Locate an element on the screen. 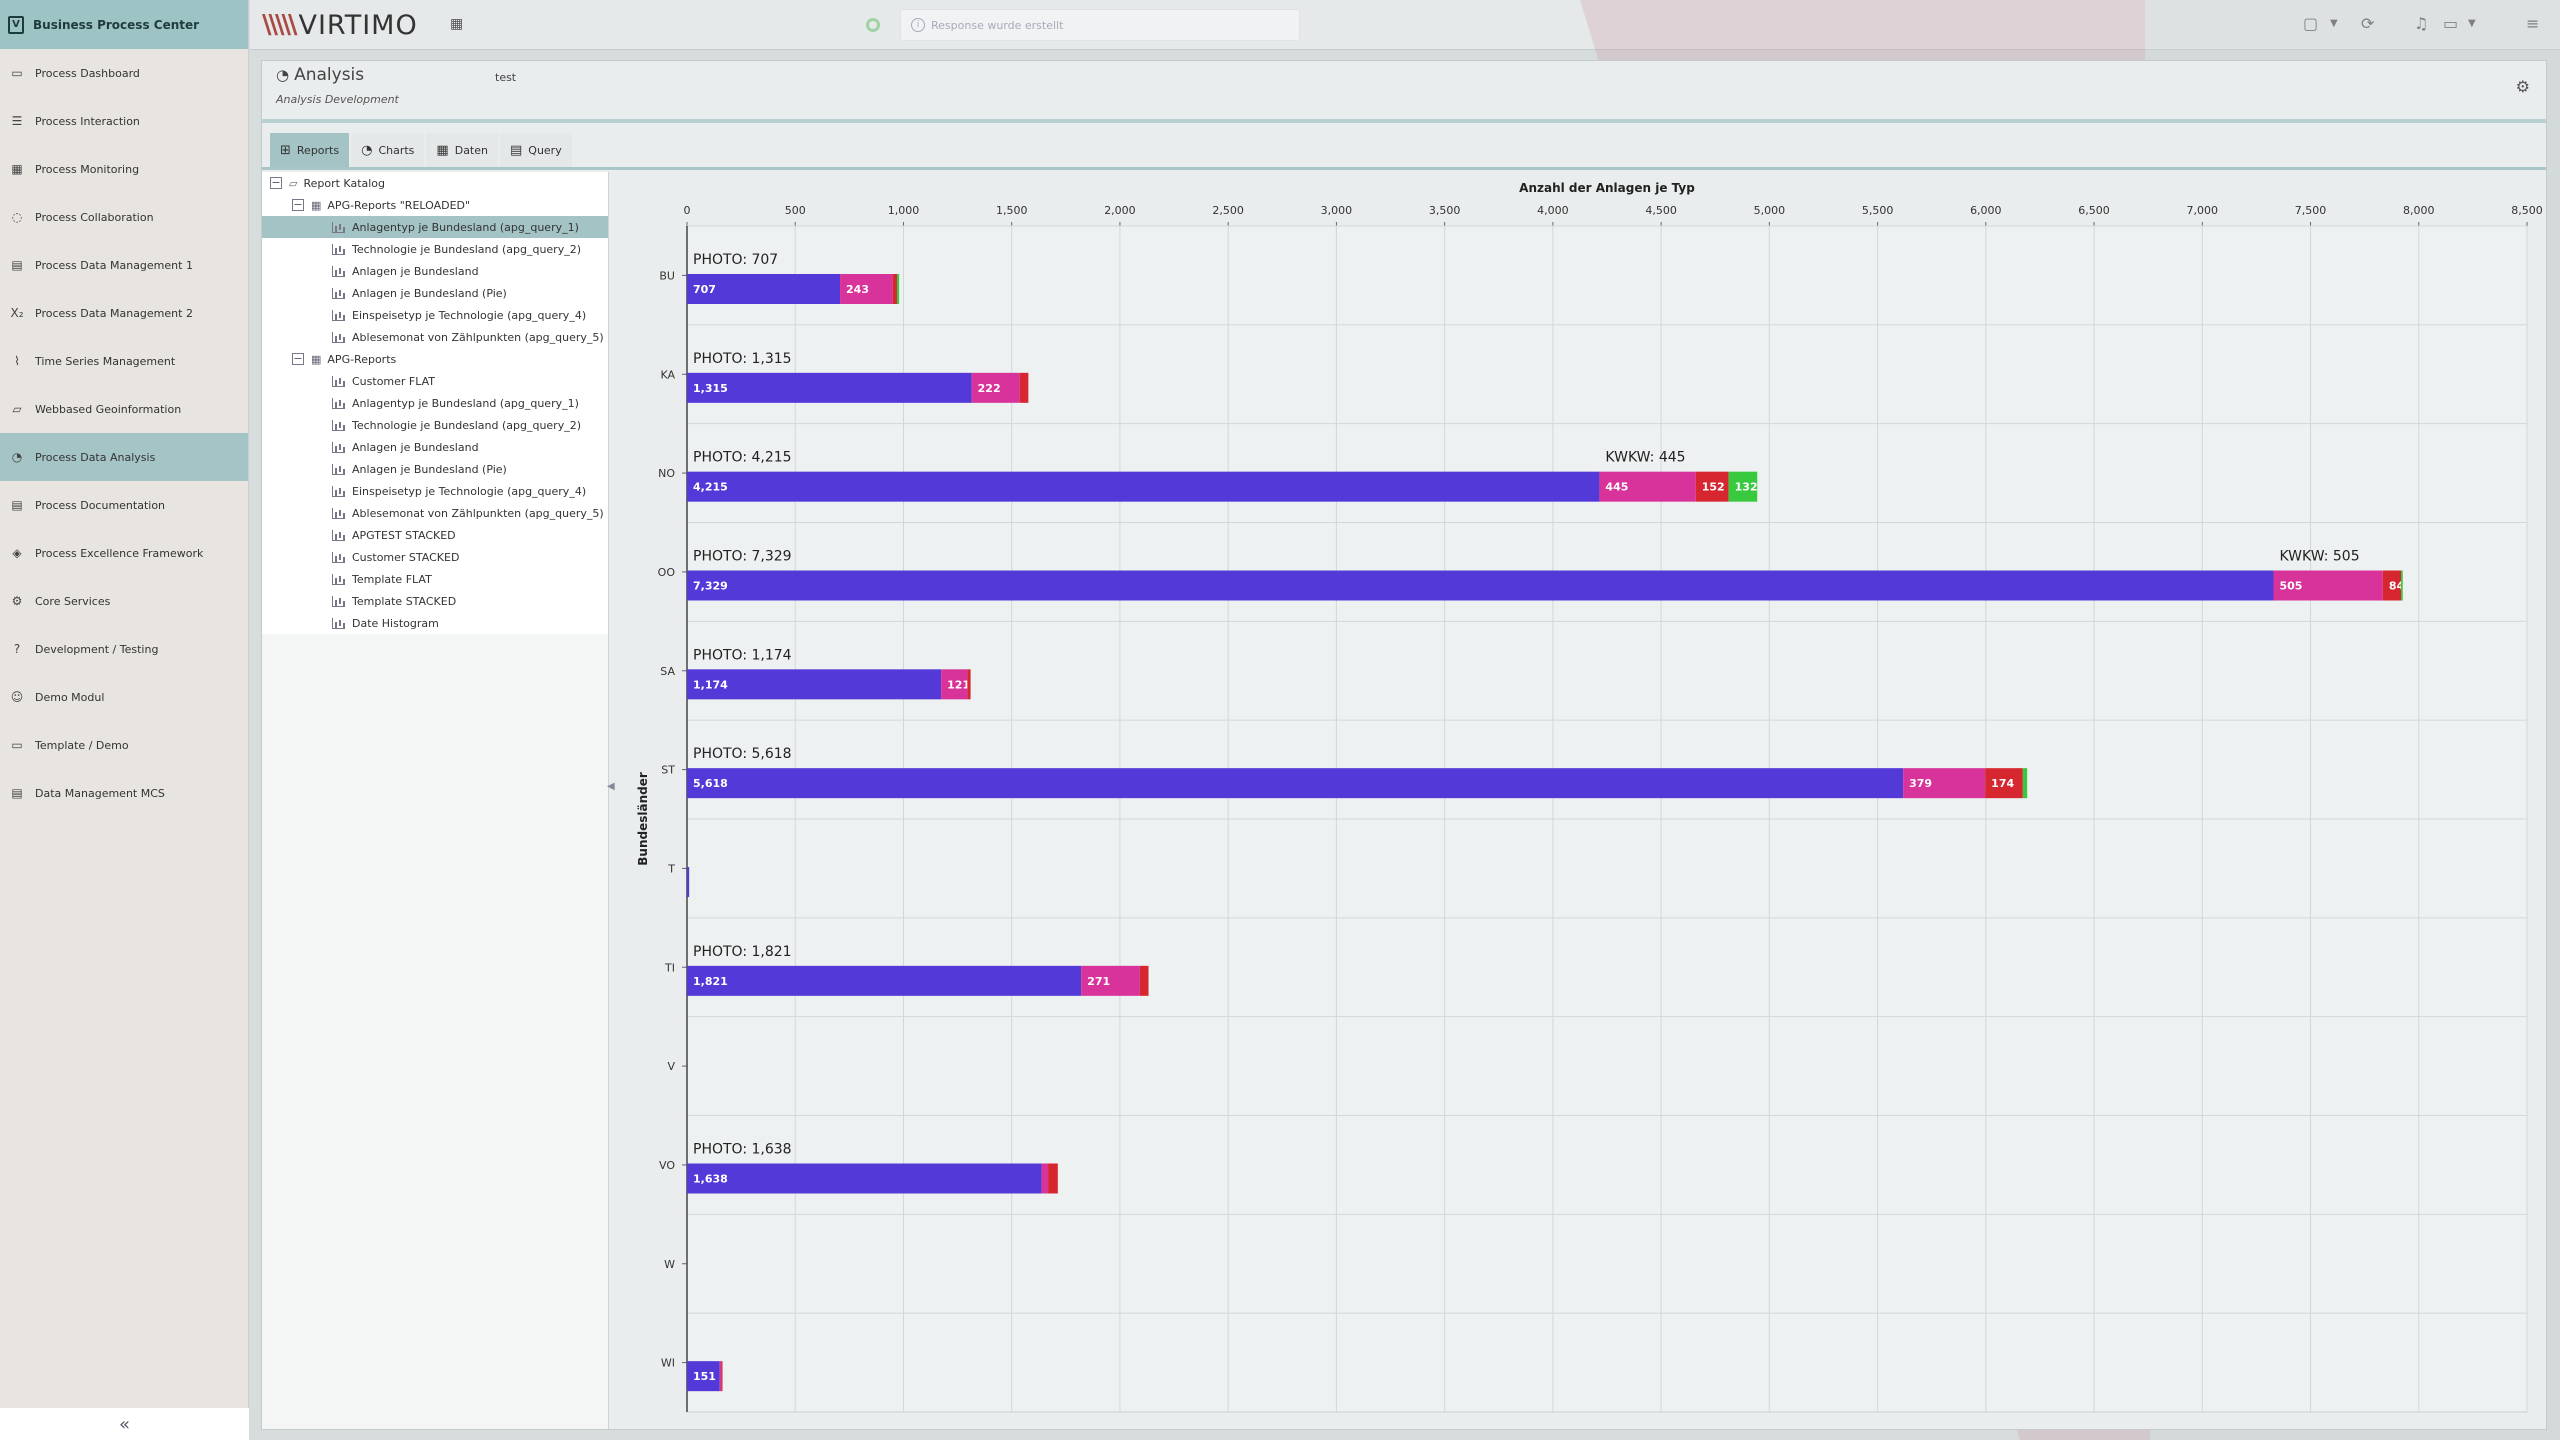 This screenshot has height=1440, width=2560. app-title: Business Process Center is located at coordinates (116, 24).